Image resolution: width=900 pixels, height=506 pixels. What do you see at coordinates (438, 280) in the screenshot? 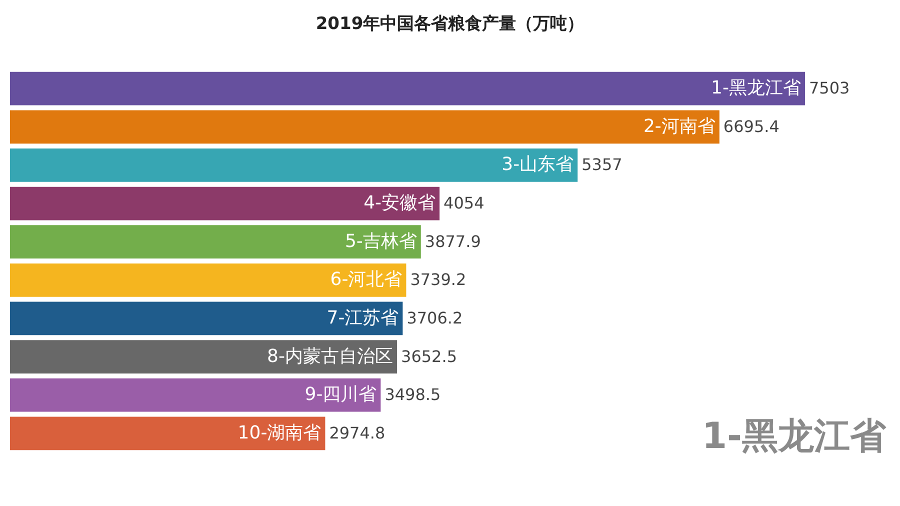
I see `data-label: 3739.2` at bounding box center [438, 280].